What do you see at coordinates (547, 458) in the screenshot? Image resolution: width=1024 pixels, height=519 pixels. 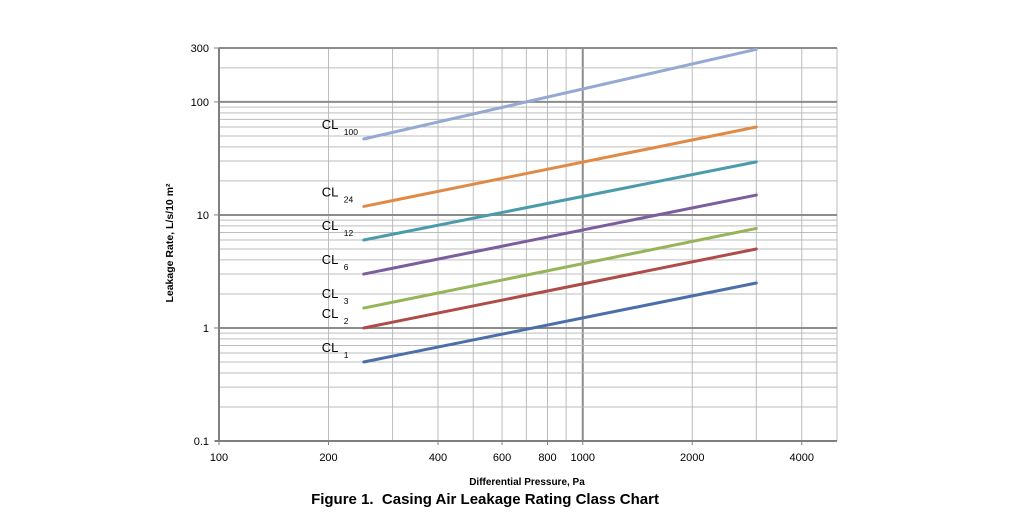 I see `x-tick-label: 800` at bounding box center [547, 458].